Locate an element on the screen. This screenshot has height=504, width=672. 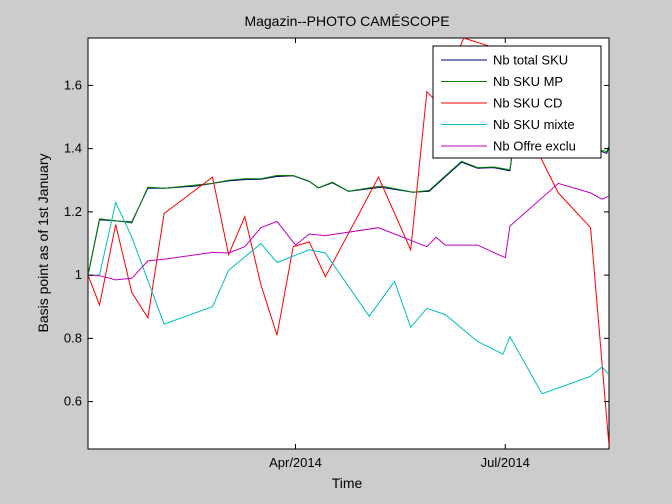
y-tick-label: 0.8 is located at coordinates (73, 337).